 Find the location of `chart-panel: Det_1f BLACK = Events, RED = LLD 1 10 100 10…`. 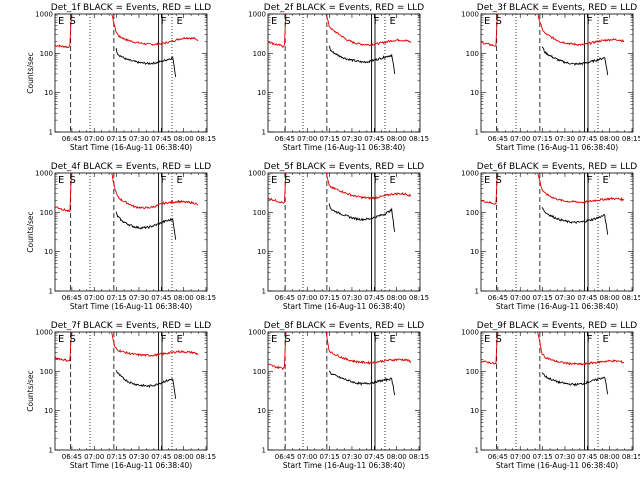

chart-panel: Det_1f BLACK = Events, RED = LLD 1 10 100 10… is located at coordinates (121, 77).